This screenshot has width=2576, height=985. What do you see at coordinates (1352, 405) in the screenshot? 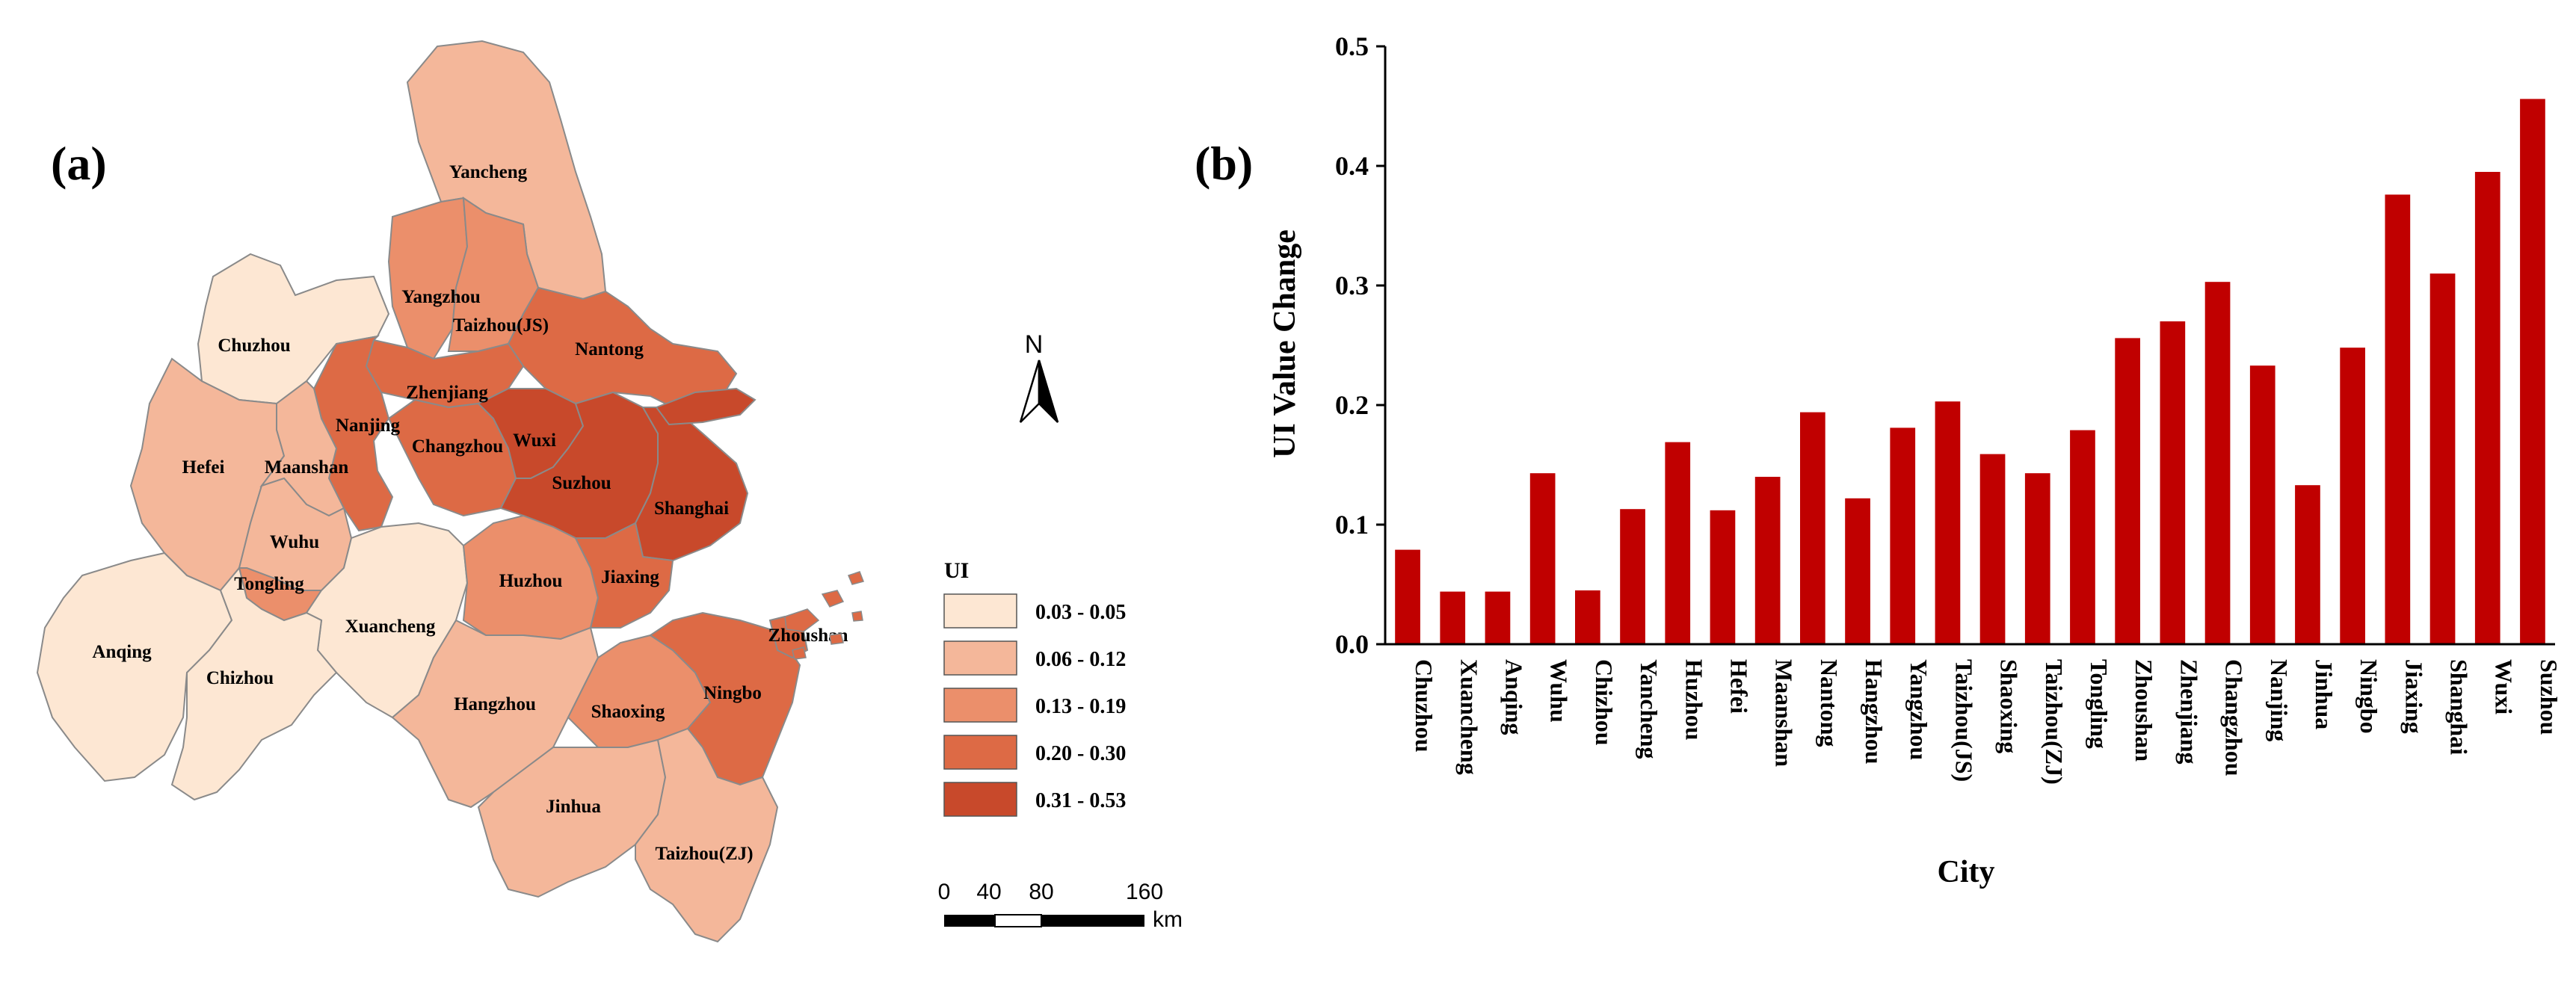
I see `y-tick-label-2: 0.2` at bounding box center [1352, 405].